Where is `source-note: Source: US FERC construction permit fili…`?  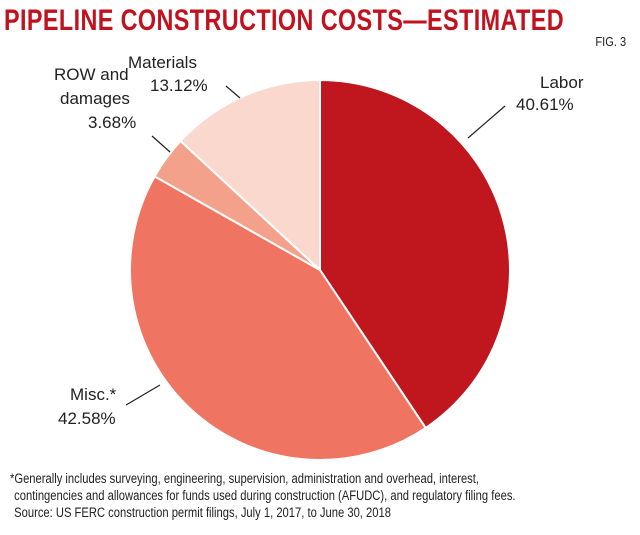
source-note: Source: US FERC construction permit fili… is located at coordinates (202, 512).